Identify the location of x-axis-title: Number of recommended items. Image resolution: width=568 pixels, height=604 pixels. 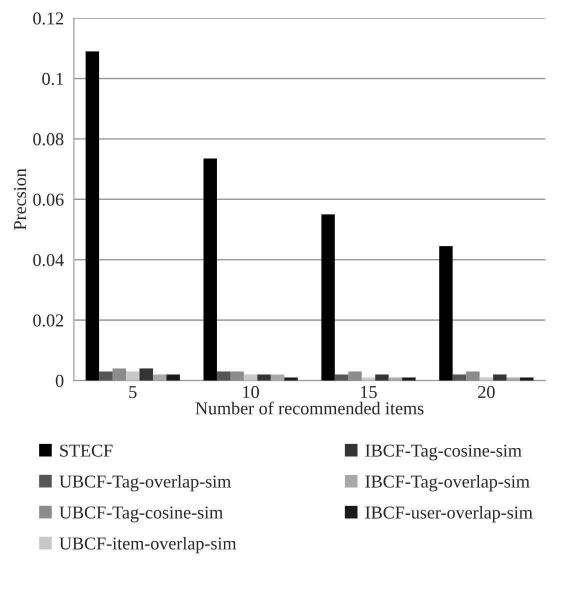
(310, 408).